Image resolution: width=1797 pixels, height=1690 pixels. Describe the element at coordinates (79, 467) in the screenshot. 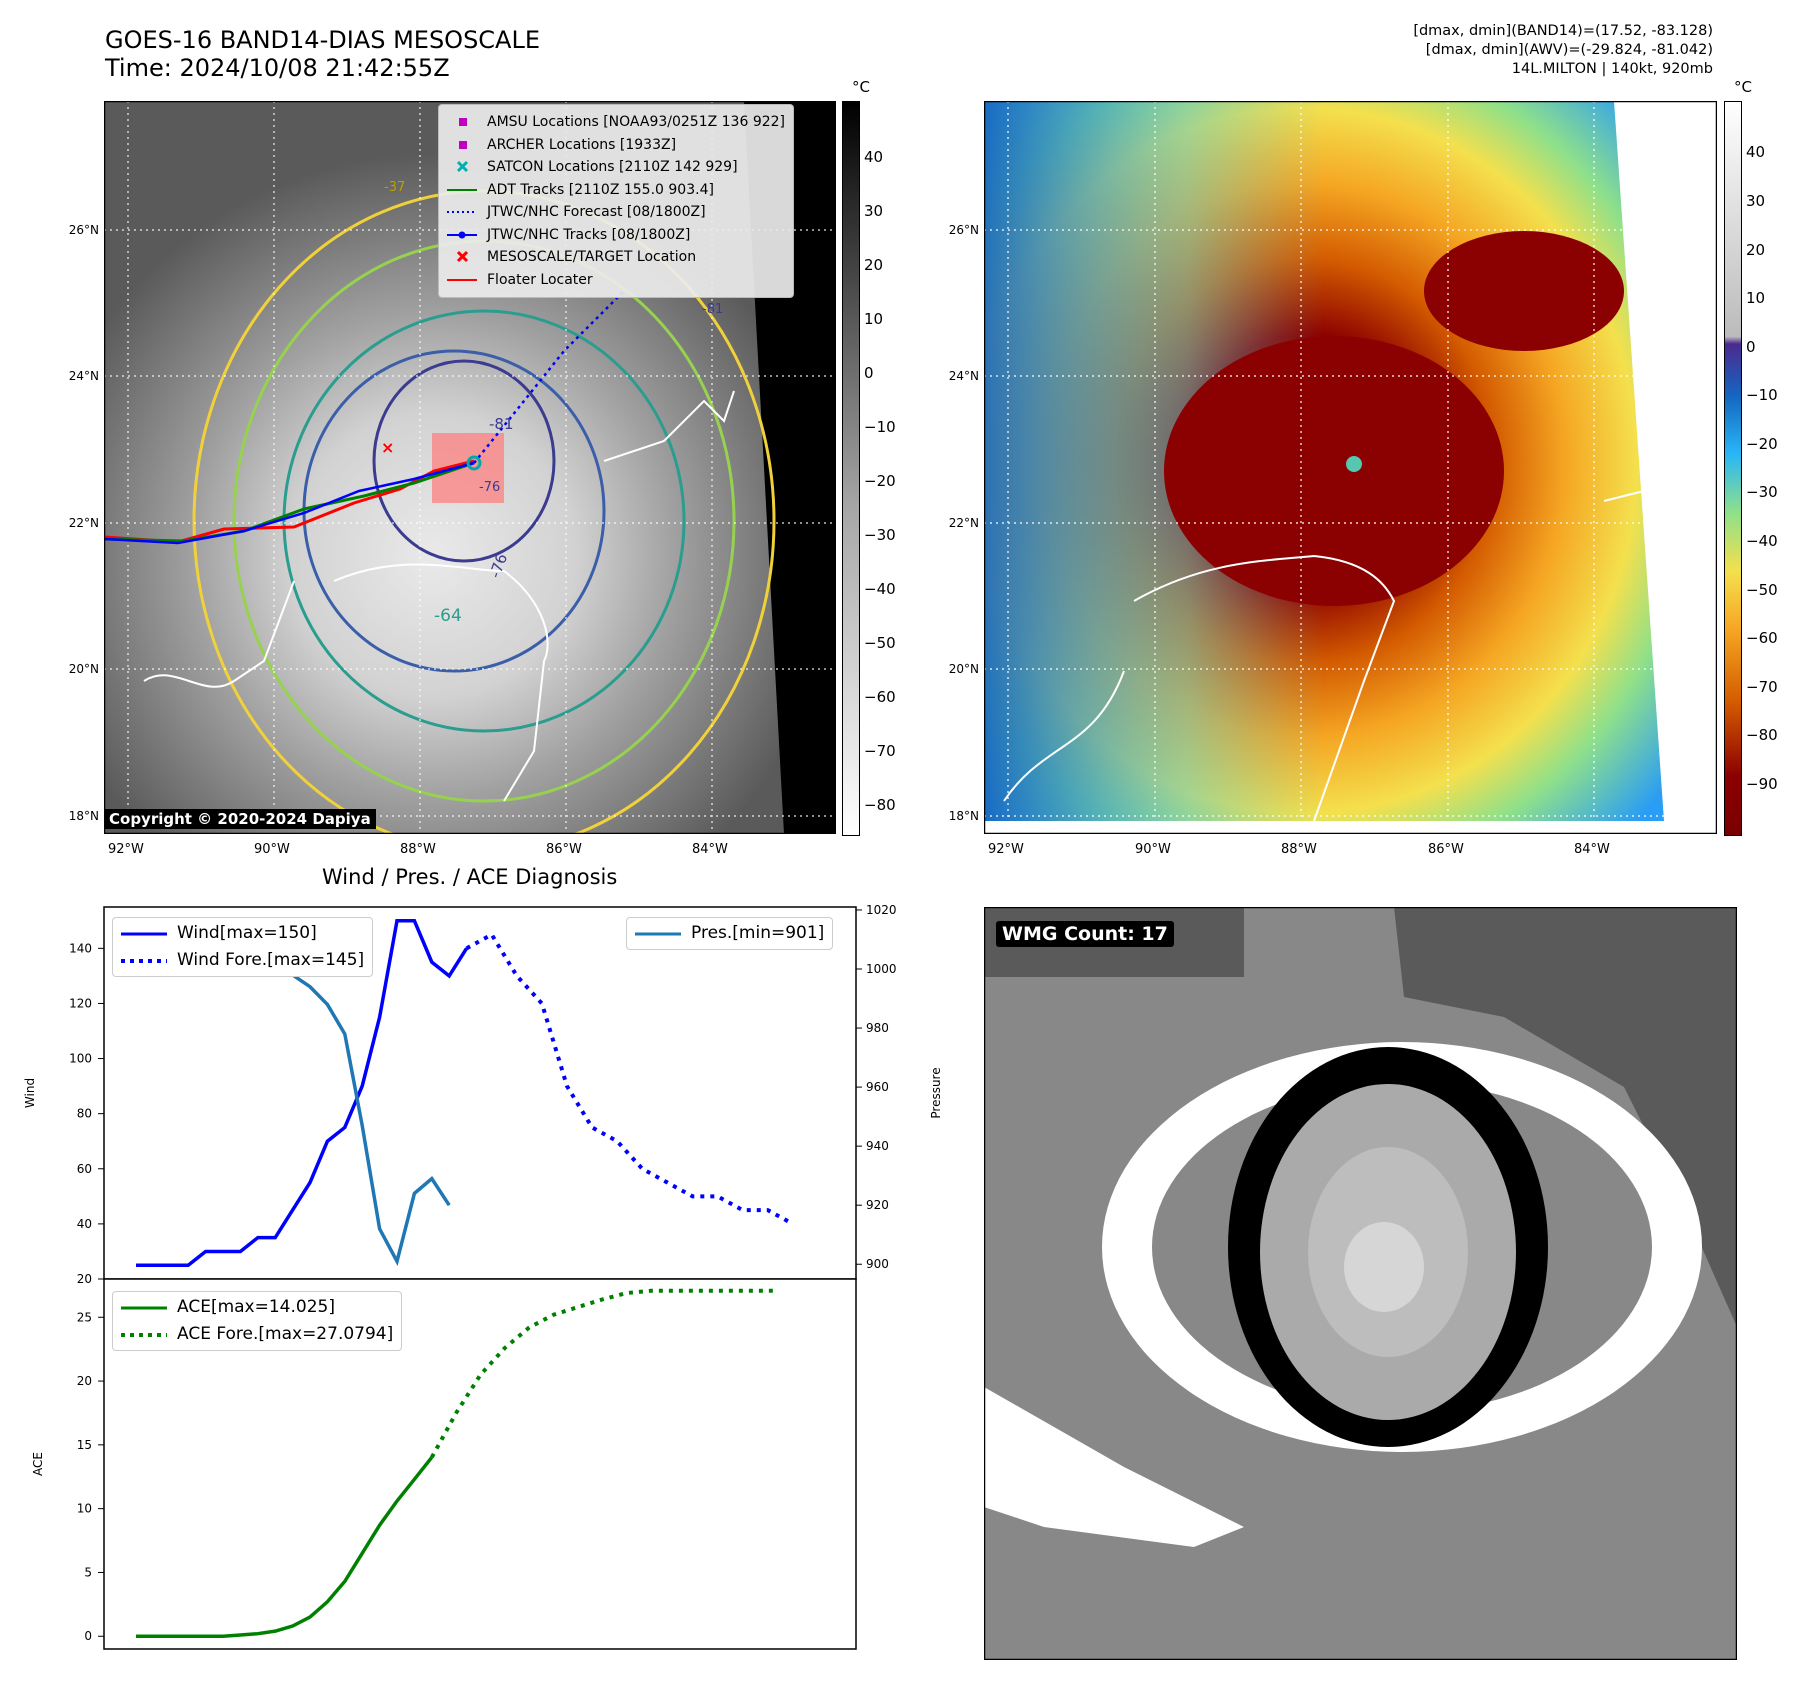

I see `left-lat-axis: 26°N 24°N 22°N 20°N 18°N` at that location.